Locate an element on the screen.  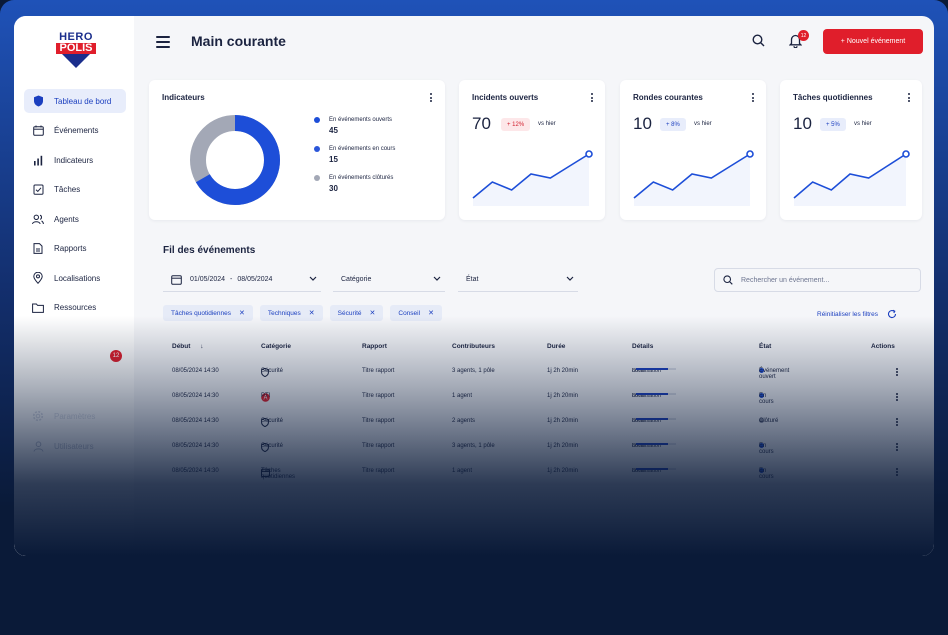
column-header-start: Début ↓ is located at coordinates (187, 346).